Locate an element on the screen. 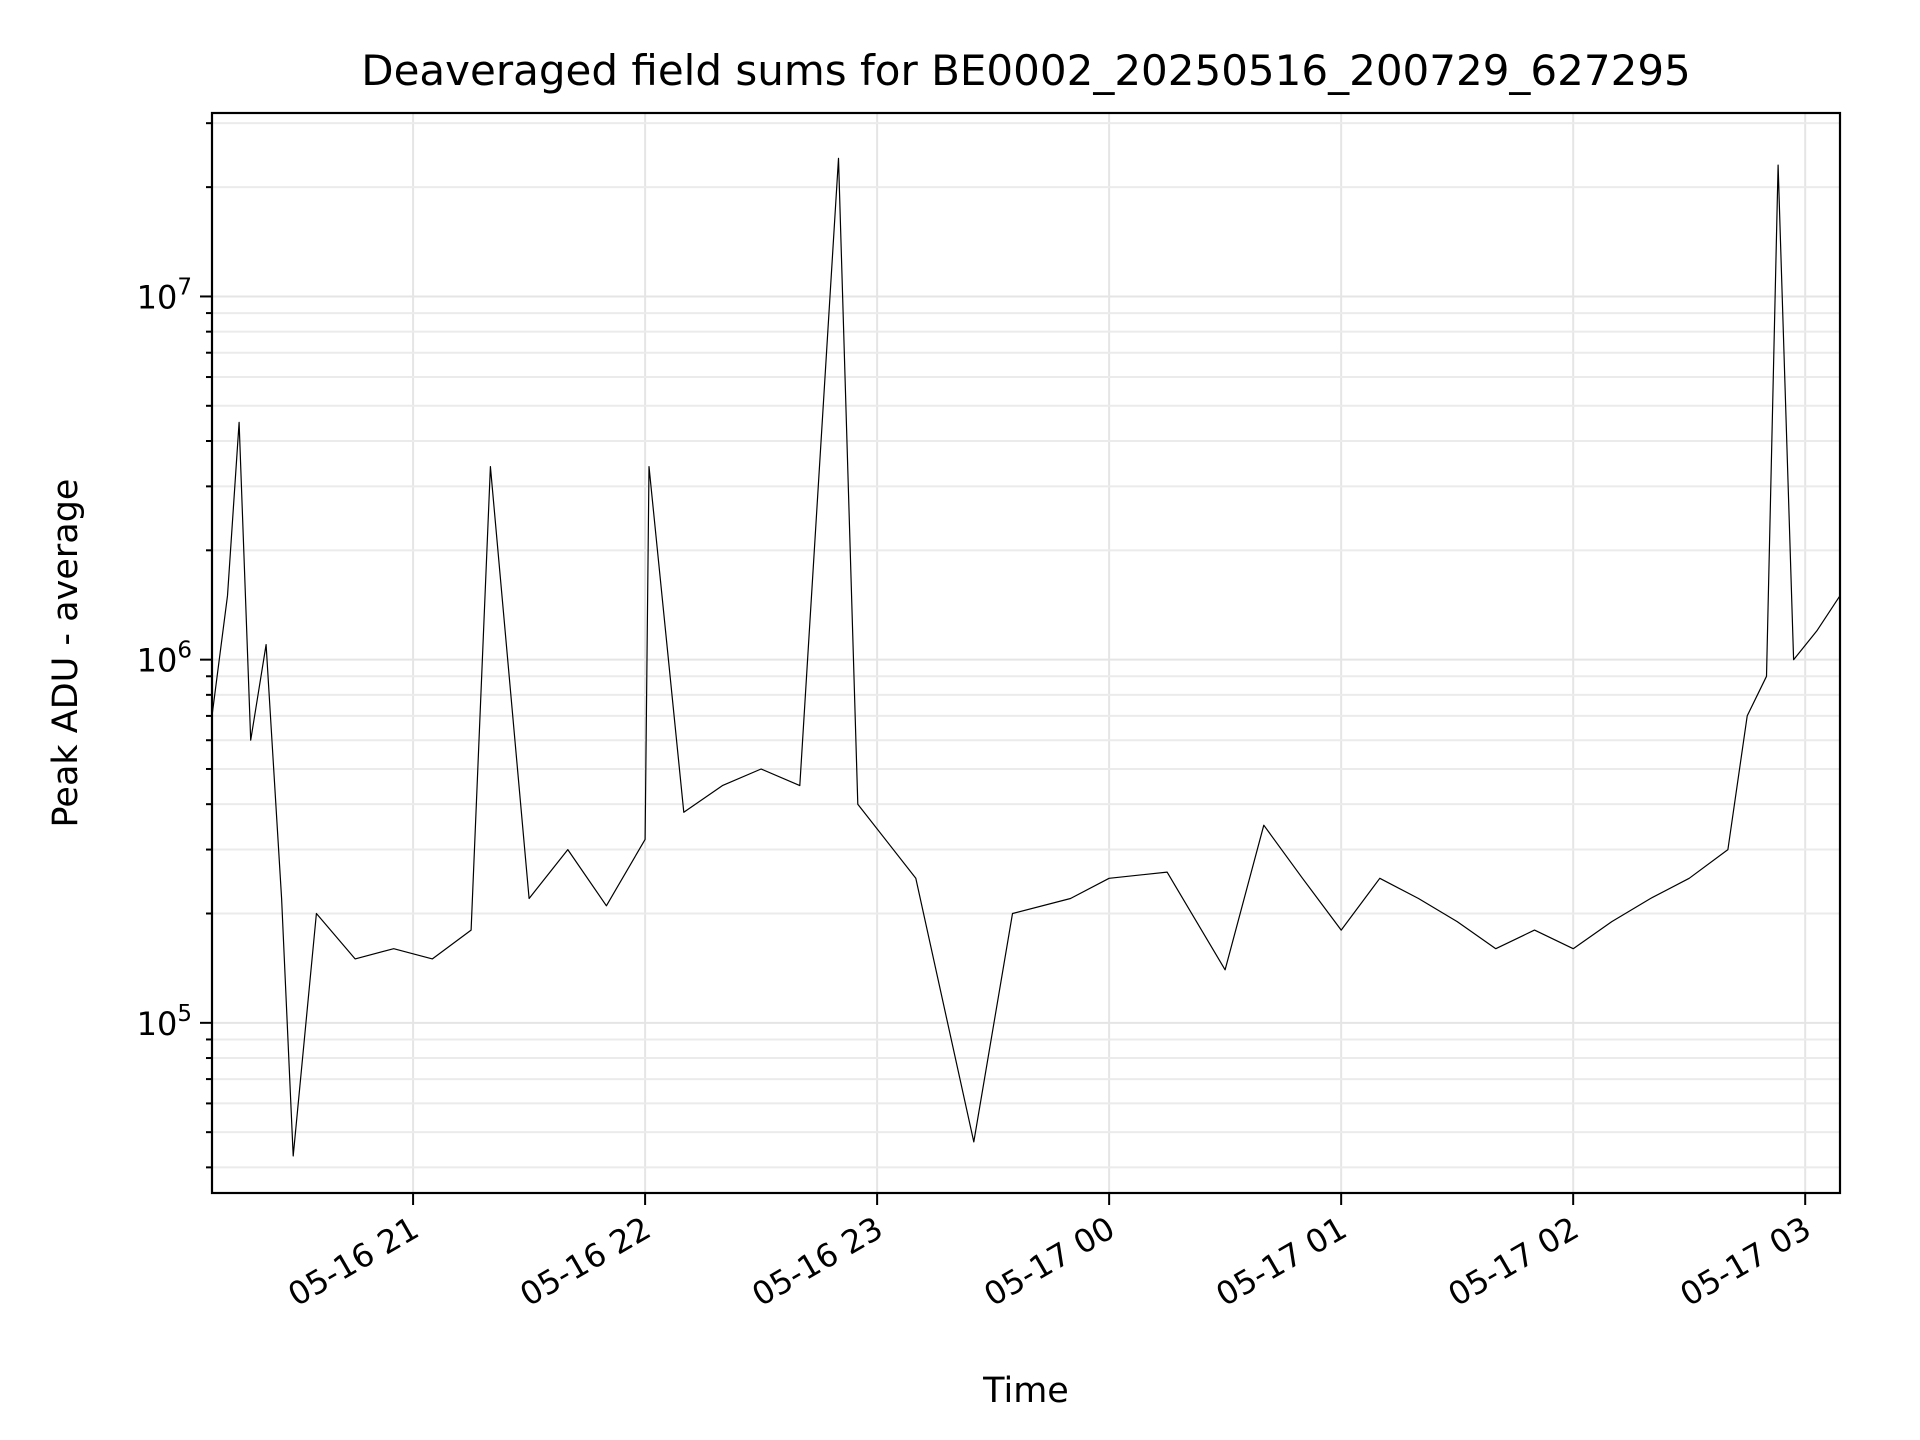 This screenshot has width=1920, height=1440. y-axis: 10⁵ 10⁶ 10⁷ is located at coordinates (174, 645).